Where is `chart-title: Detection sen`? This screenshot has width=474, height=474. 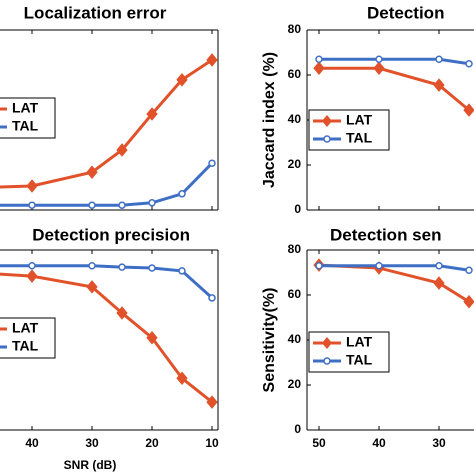 chart-title: Detection sen is located at coordinates (385, 234).